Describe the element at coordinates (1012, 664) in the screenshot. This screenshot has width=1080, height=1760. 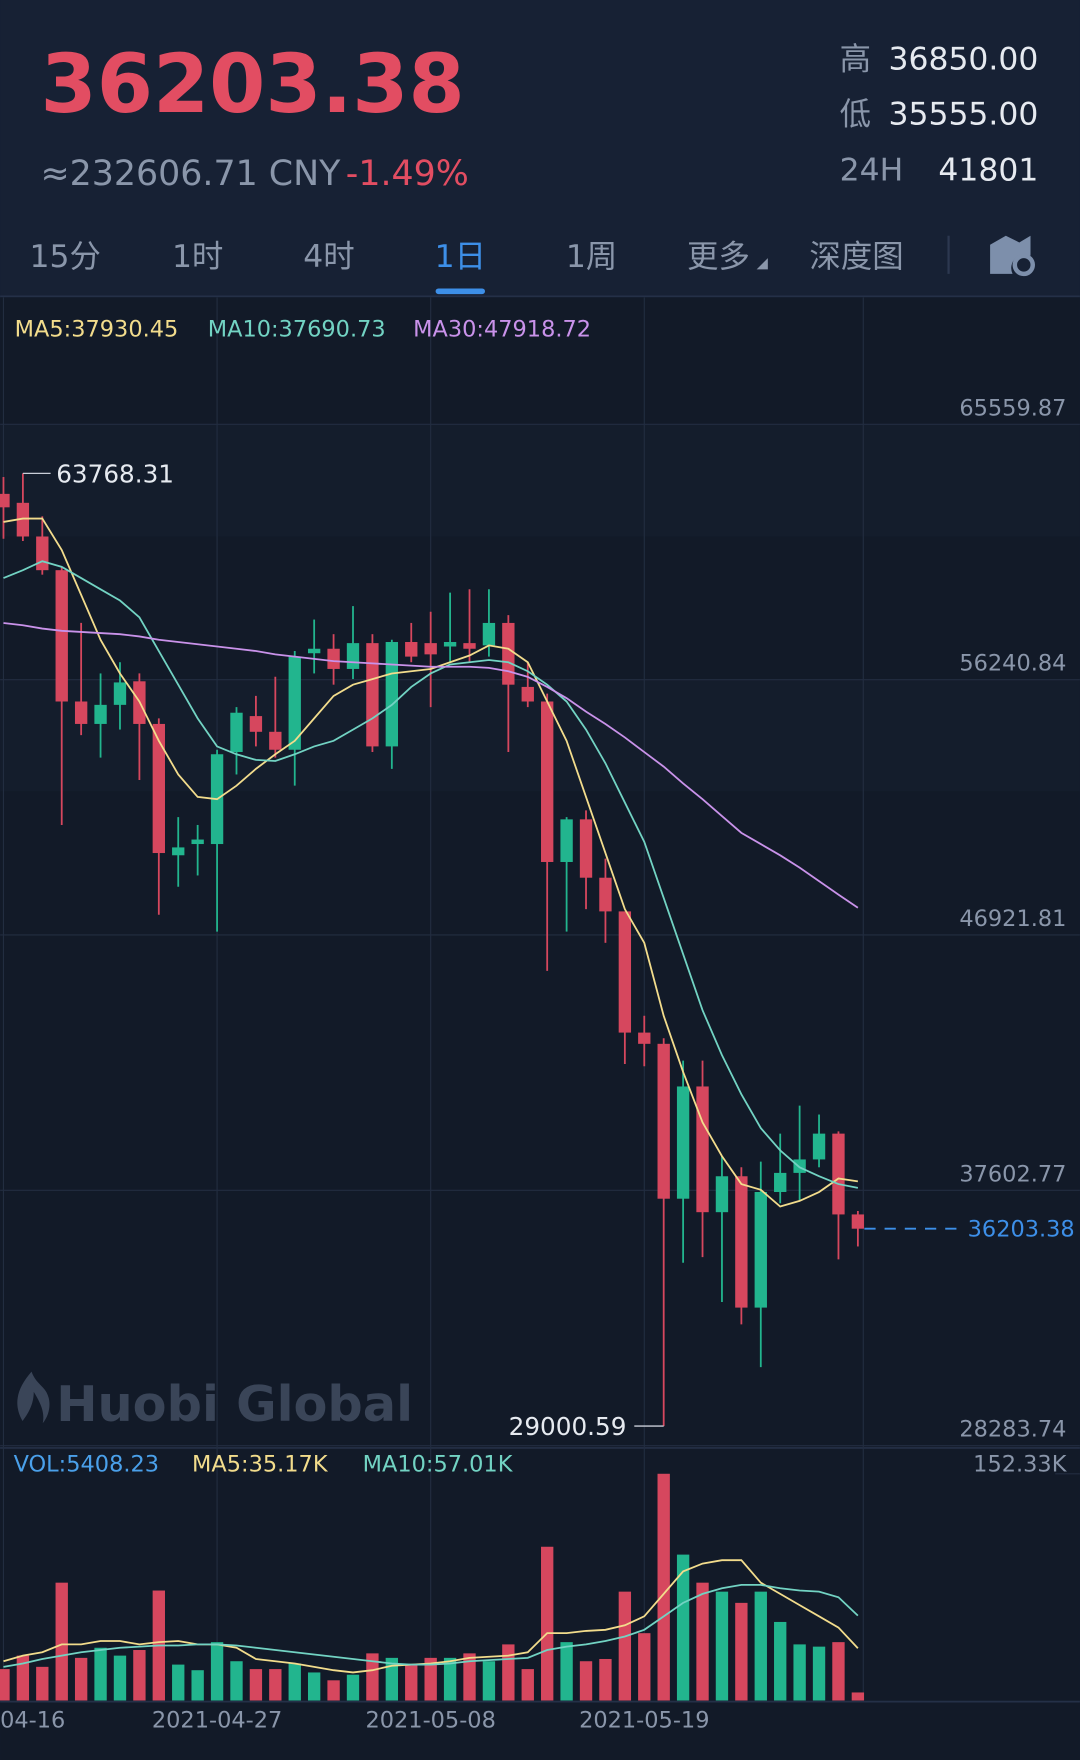
I see `y-tick-label: 56240.84` at that location.